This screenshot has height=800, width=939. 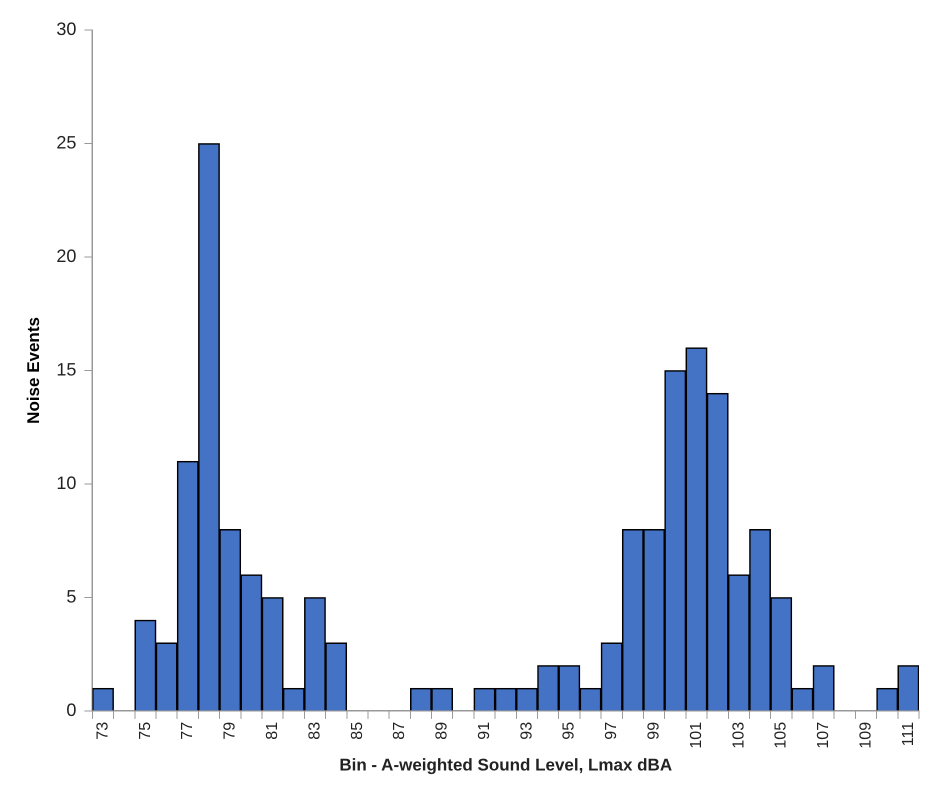 What do you see at coordinates (696, 735) in the screenshot?
I see `x-tick-label: 101` at bounding box center [696, 735].